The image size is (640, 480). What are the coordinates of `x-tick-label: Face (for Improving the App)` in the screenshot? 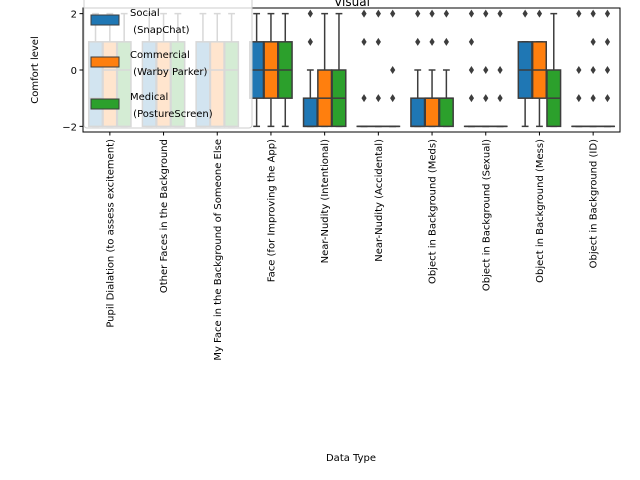 It's located at (271, 210).